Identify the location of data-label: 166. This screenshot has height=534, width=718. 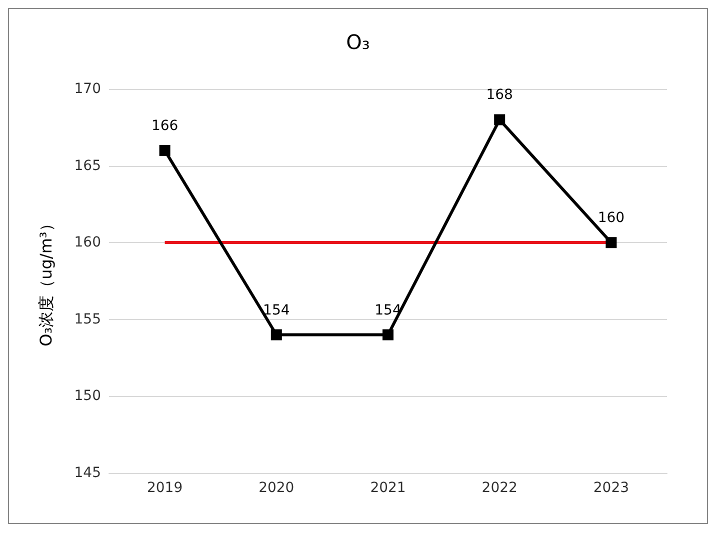
(164, 126).